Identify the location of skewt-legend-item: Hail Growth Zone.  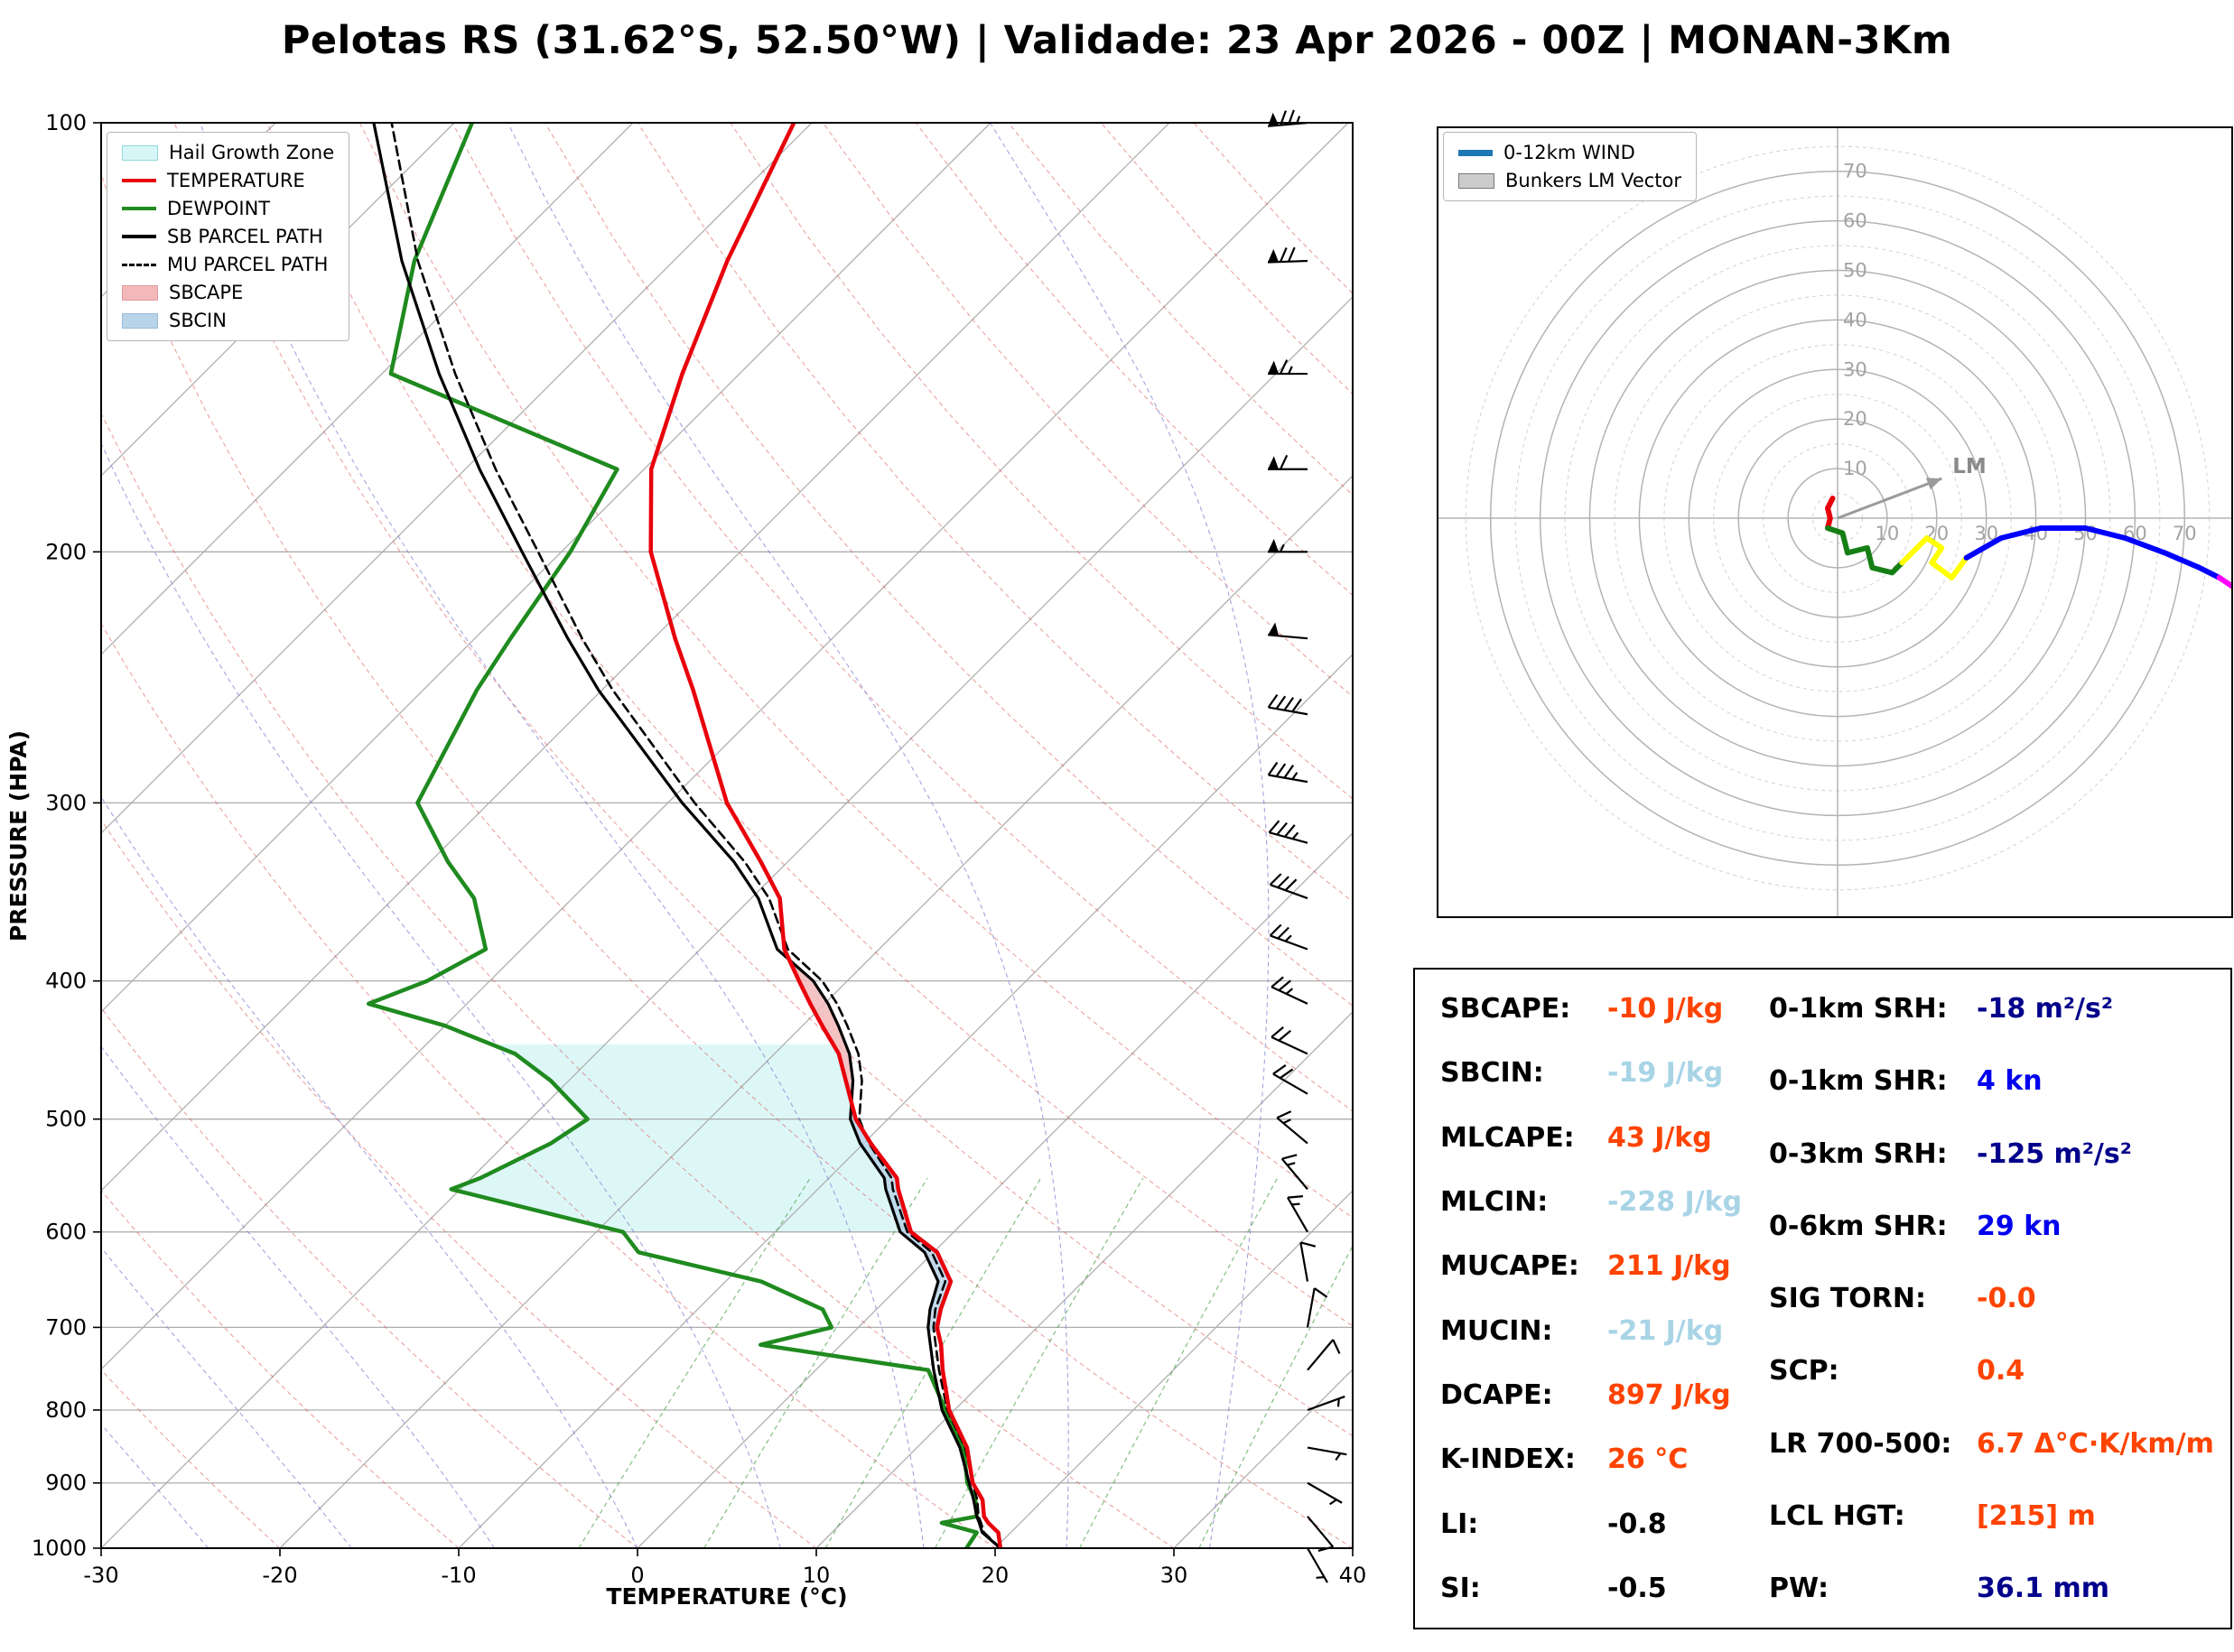
(228, 152).